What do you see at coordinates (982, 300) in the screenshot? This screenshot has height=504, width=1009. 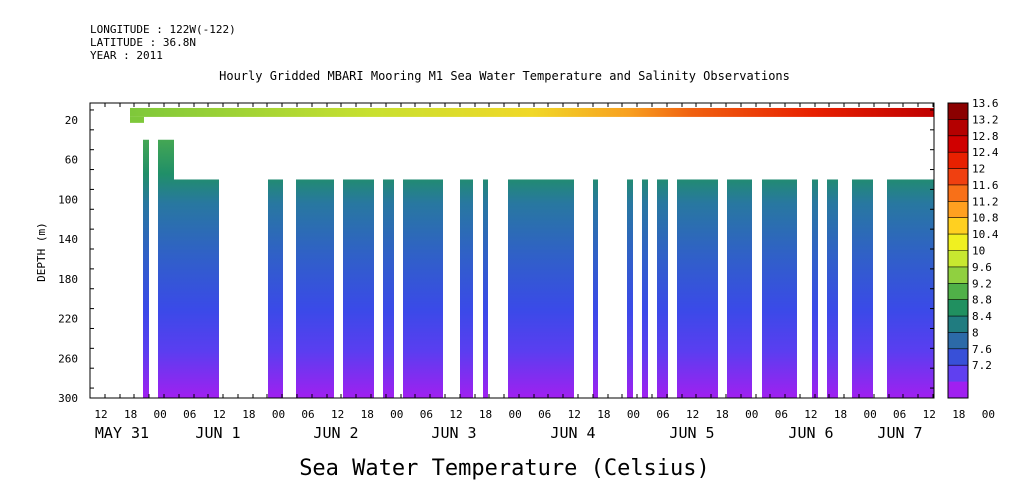 I see `colorbar-label: 8.8` at bounding box center [982, 300].